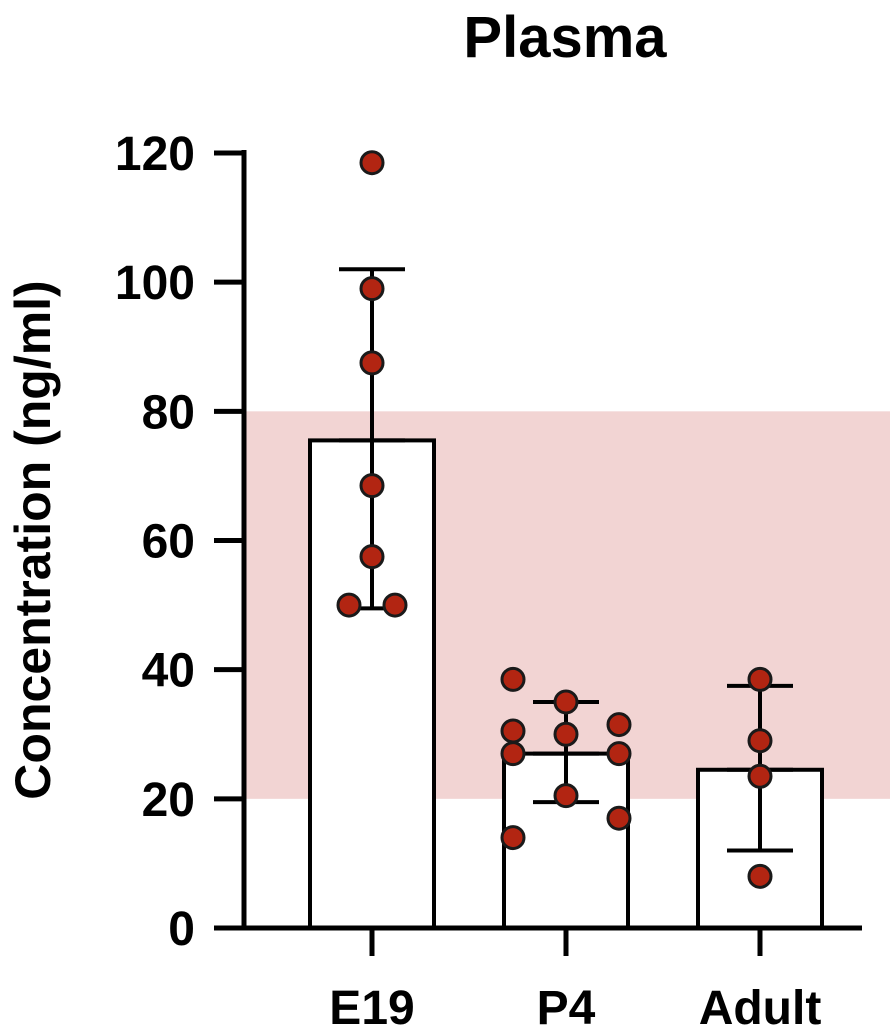  What do you see at coordinates (181, 929) in the screenshot?
I see `y-tick-label: 0` at bounding box center [181, 929].